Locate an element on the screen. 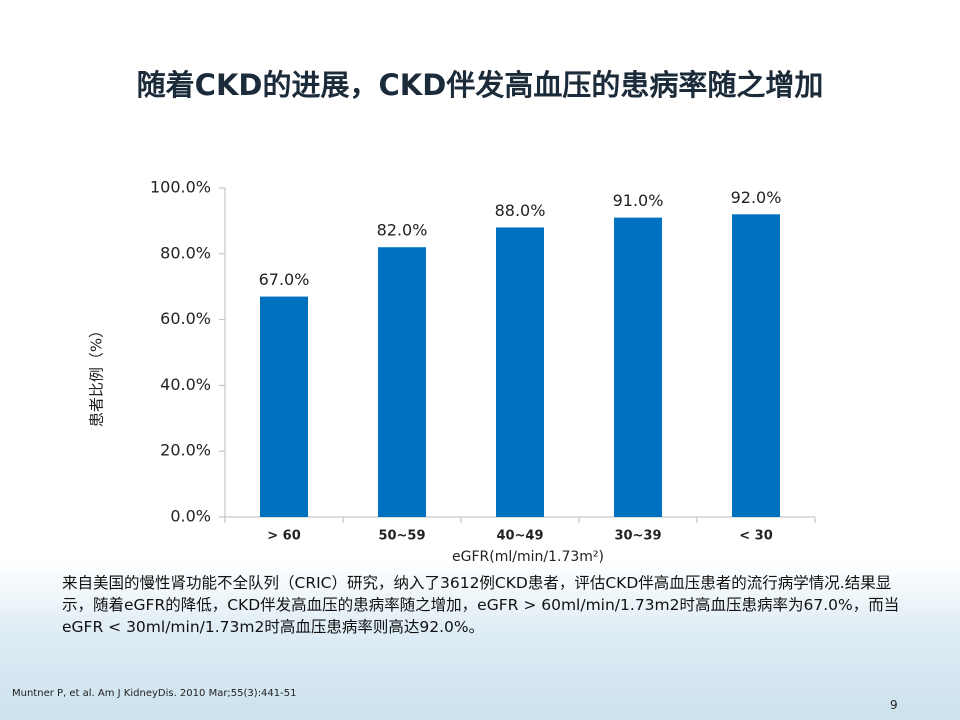 This screenshot has width=960, height=720. value-label: 91.0% is located at coordinates (638, 200).